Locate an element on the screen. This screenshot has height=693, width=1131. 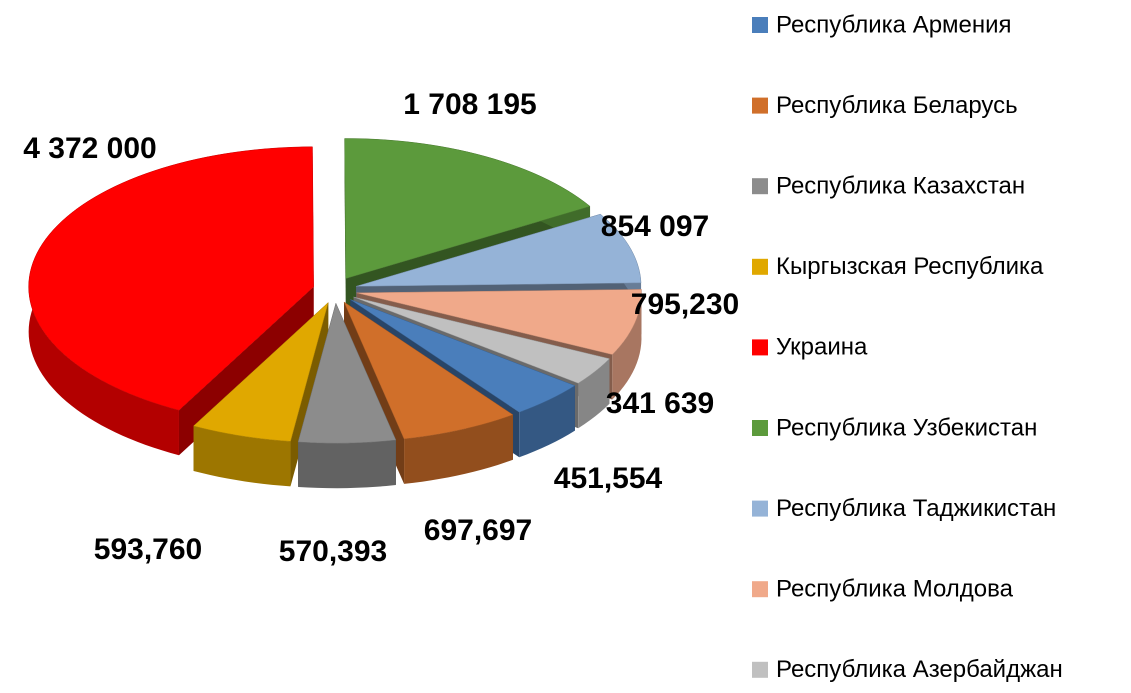
slice is located at coordinates (347, 395).